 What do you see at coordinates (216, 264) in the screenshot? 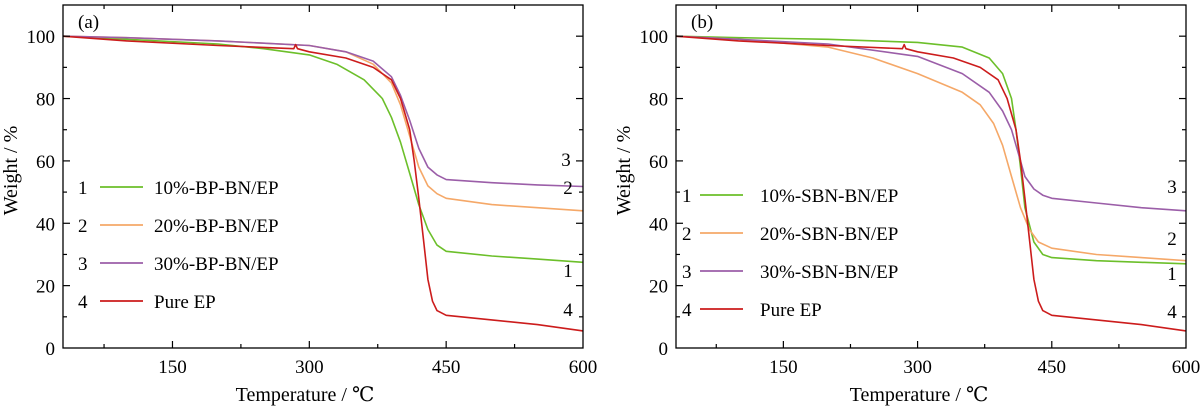
I see `legend-label: 30%-BP-BN/EP` at bounding box center [216, 264].